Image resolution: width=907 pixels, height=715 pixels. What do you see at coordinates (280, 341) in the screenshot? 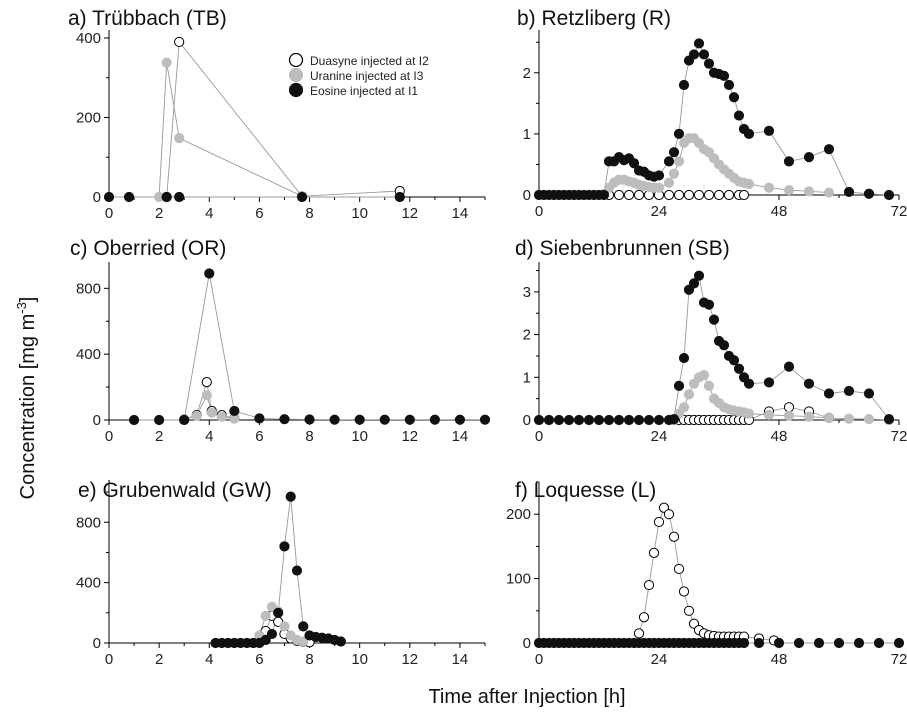
I see `panel-2: 0 2 4 6 8 10 12 14 0 400 800 c) Oberried (OR)` at bounding box center [280, 341].